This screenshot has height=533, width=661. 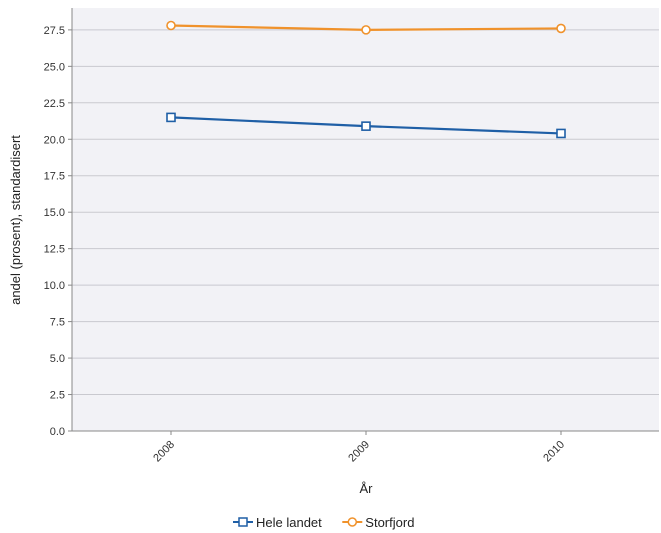 I want to click on x-tick-label: 2009, so click(x=359, y=452).